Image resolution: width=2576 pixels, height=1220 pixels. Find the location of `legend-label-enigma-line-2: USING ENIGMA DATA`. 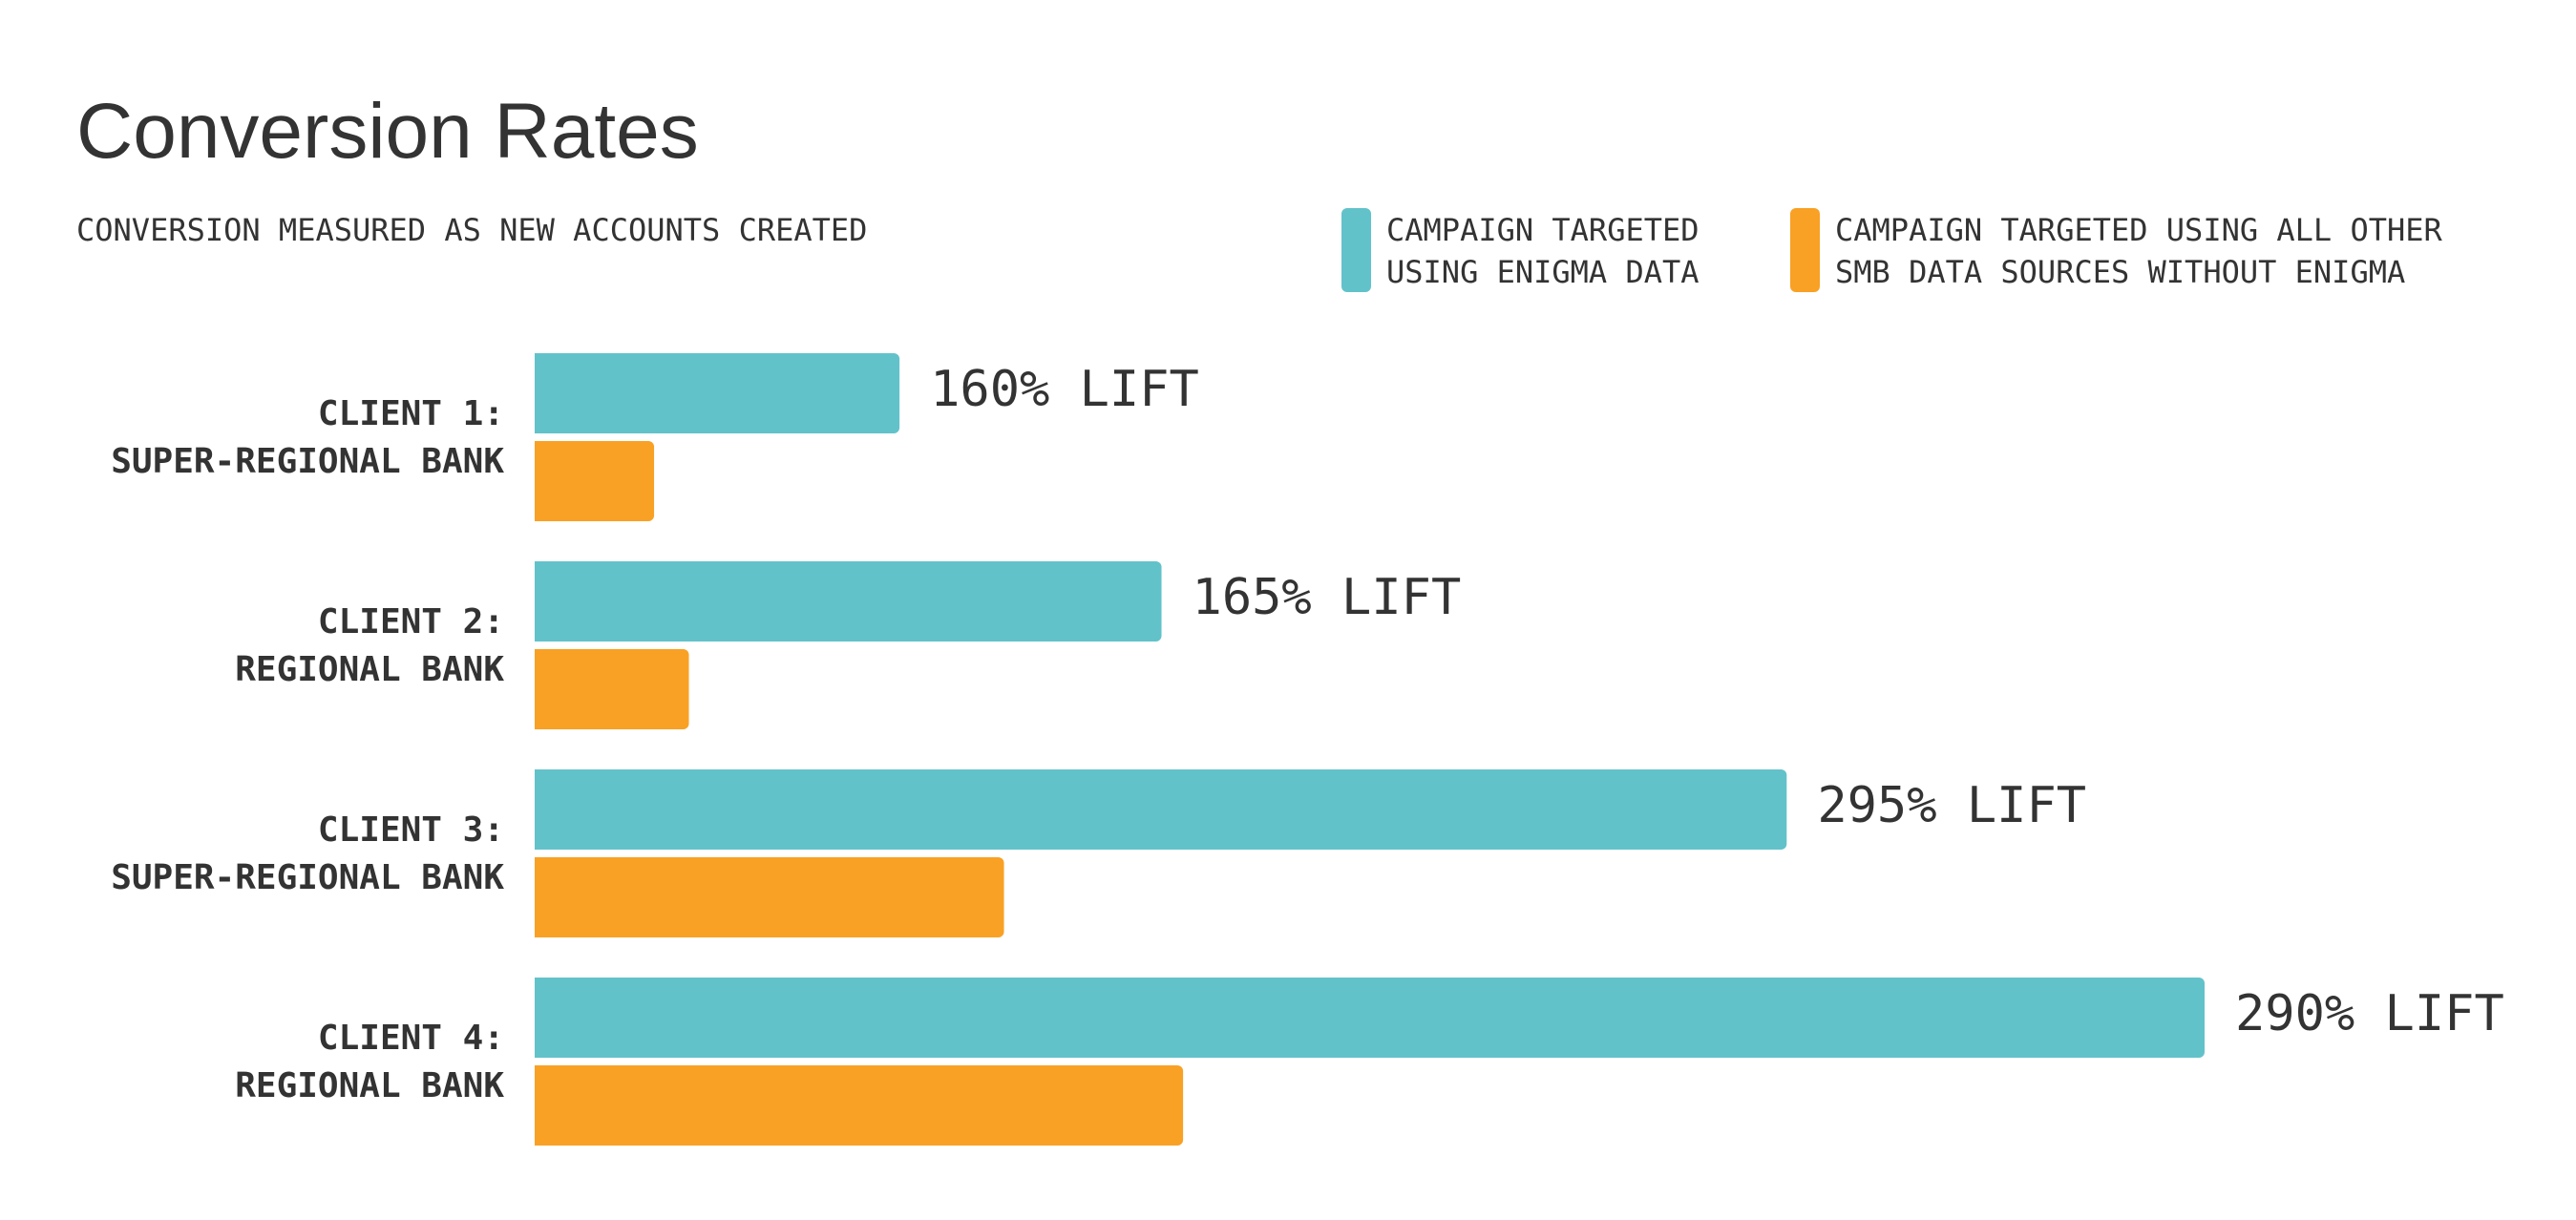

legend-label-enigma-line-2: USING ENIGMA DATA is located at coordinates (1543, 272).